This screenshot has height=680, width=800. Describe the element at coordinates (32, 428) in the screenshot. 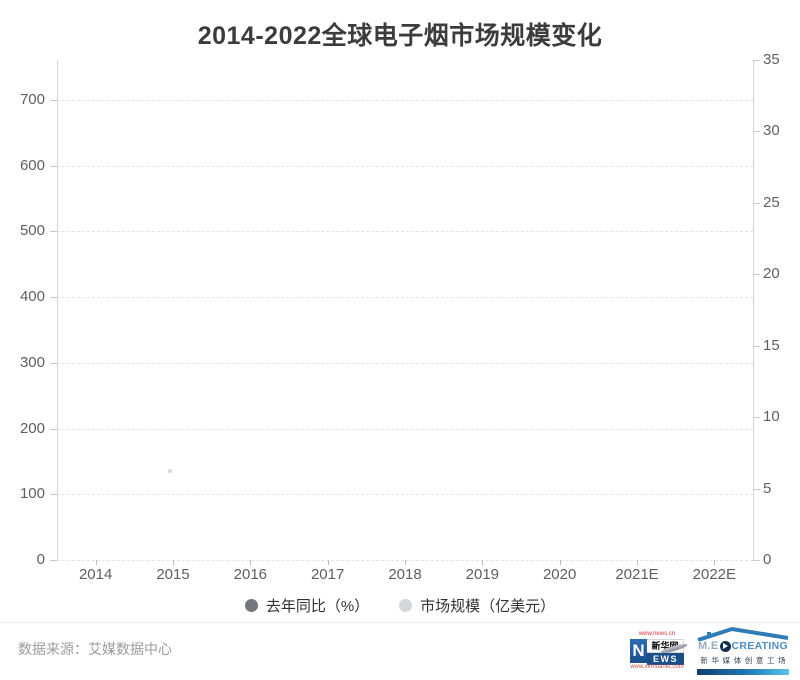

I see `left-axis-label: 200` at that location.